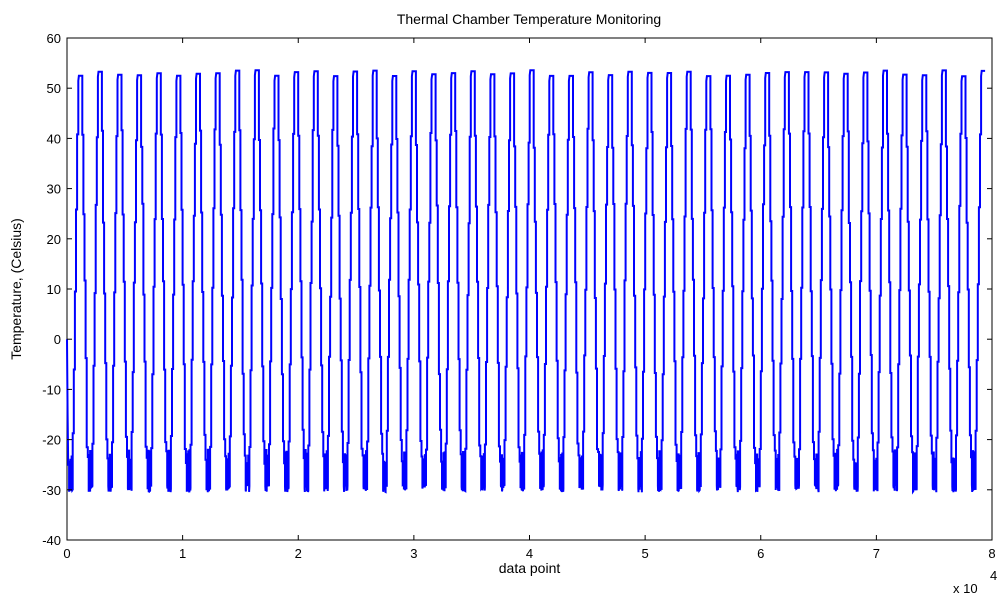 The width and height of the screenshot is (997, 597). Describe the element at coordinates (993, 575) in the screenshot. I see `x-multiplier-exponent: 4` at that location.